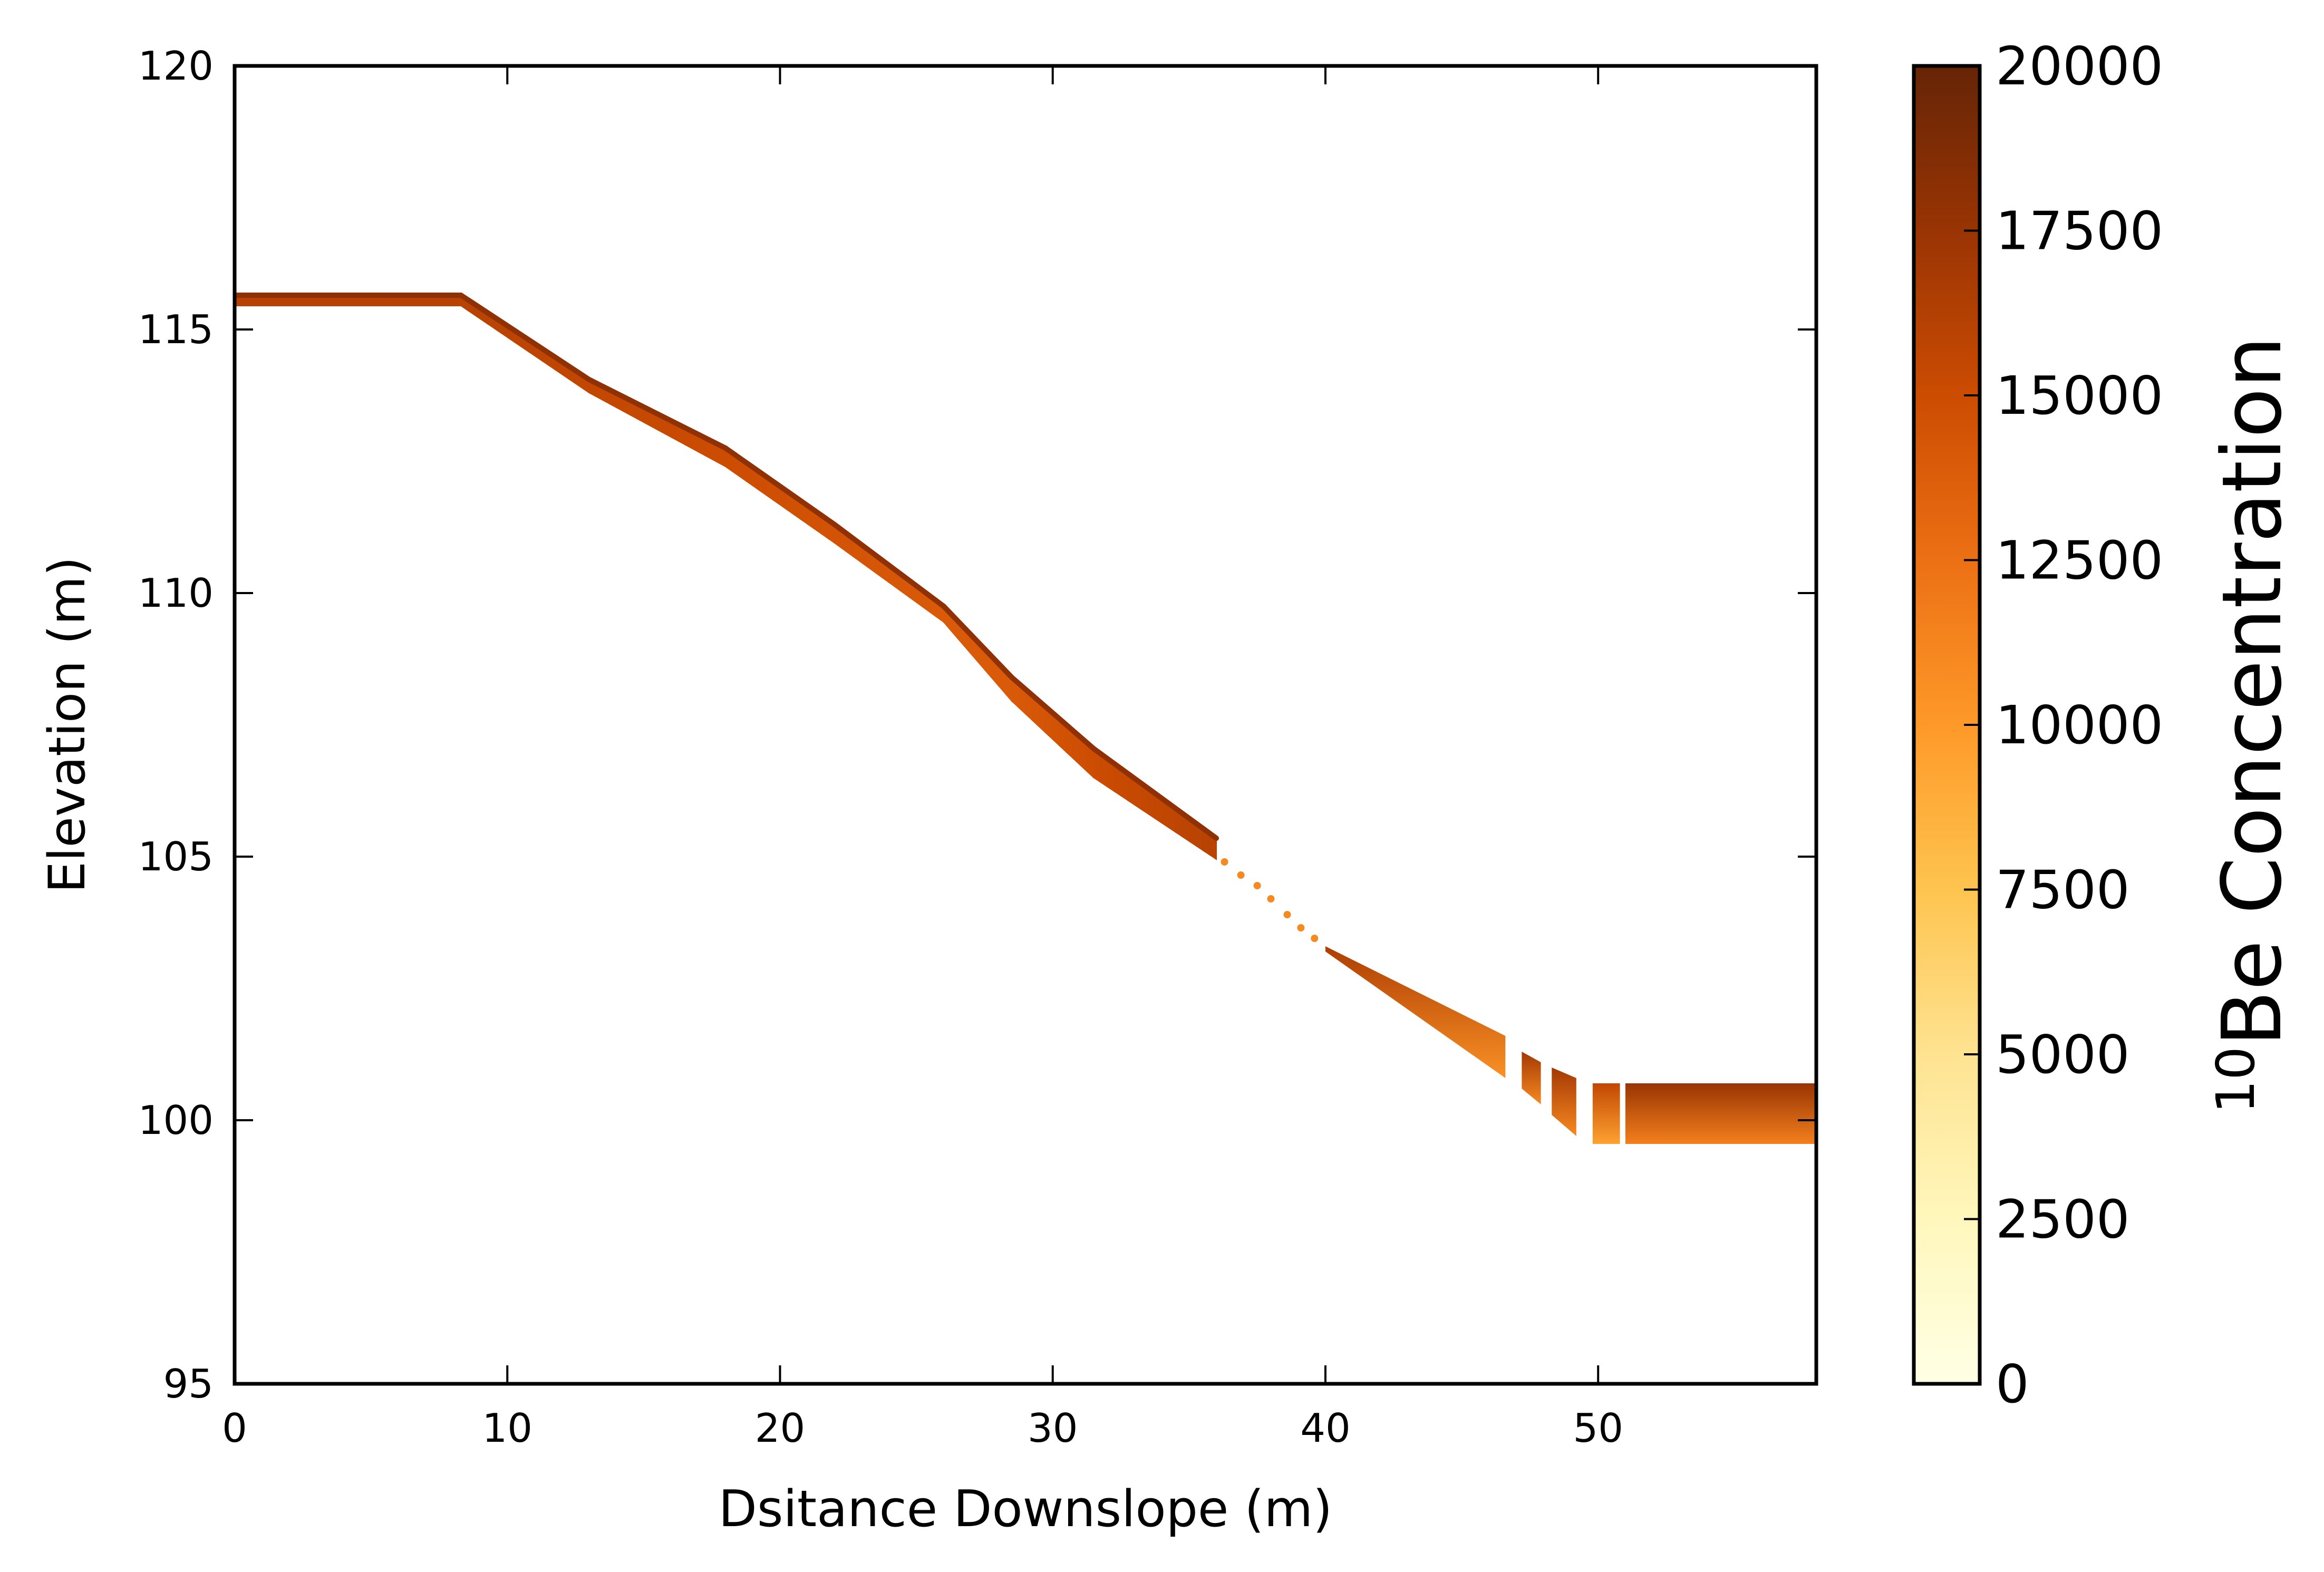  What do you see at coordinates (2236, 1079) in the screenshot?
I see `colorbar-title-superscript: 10` at bounding box center [2236, 1079].